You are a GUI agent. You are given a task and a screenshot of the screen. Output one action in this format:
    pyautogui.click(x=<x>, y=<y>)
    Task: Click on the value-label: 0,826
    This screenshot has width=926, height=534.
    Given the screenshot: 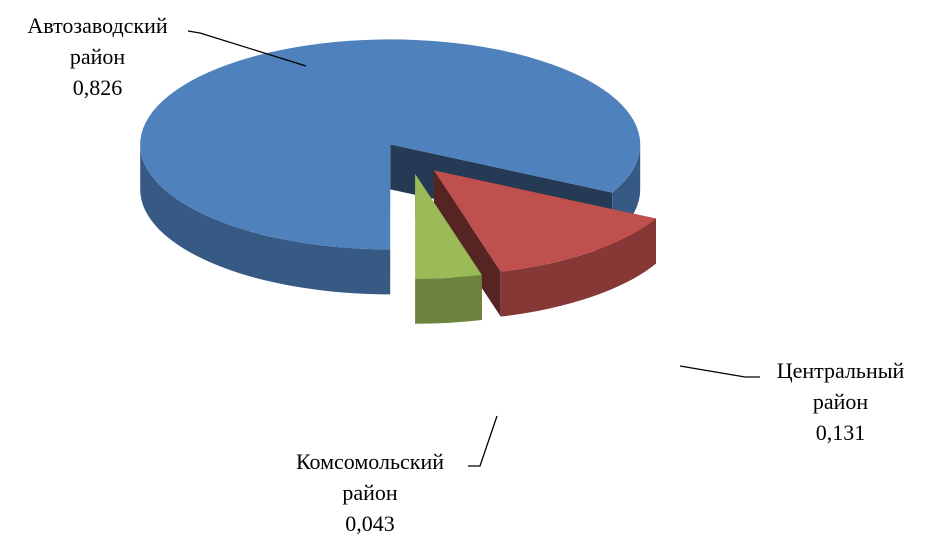 What is the action you would take?
    pyautogui.click(x=97, y=87)
    